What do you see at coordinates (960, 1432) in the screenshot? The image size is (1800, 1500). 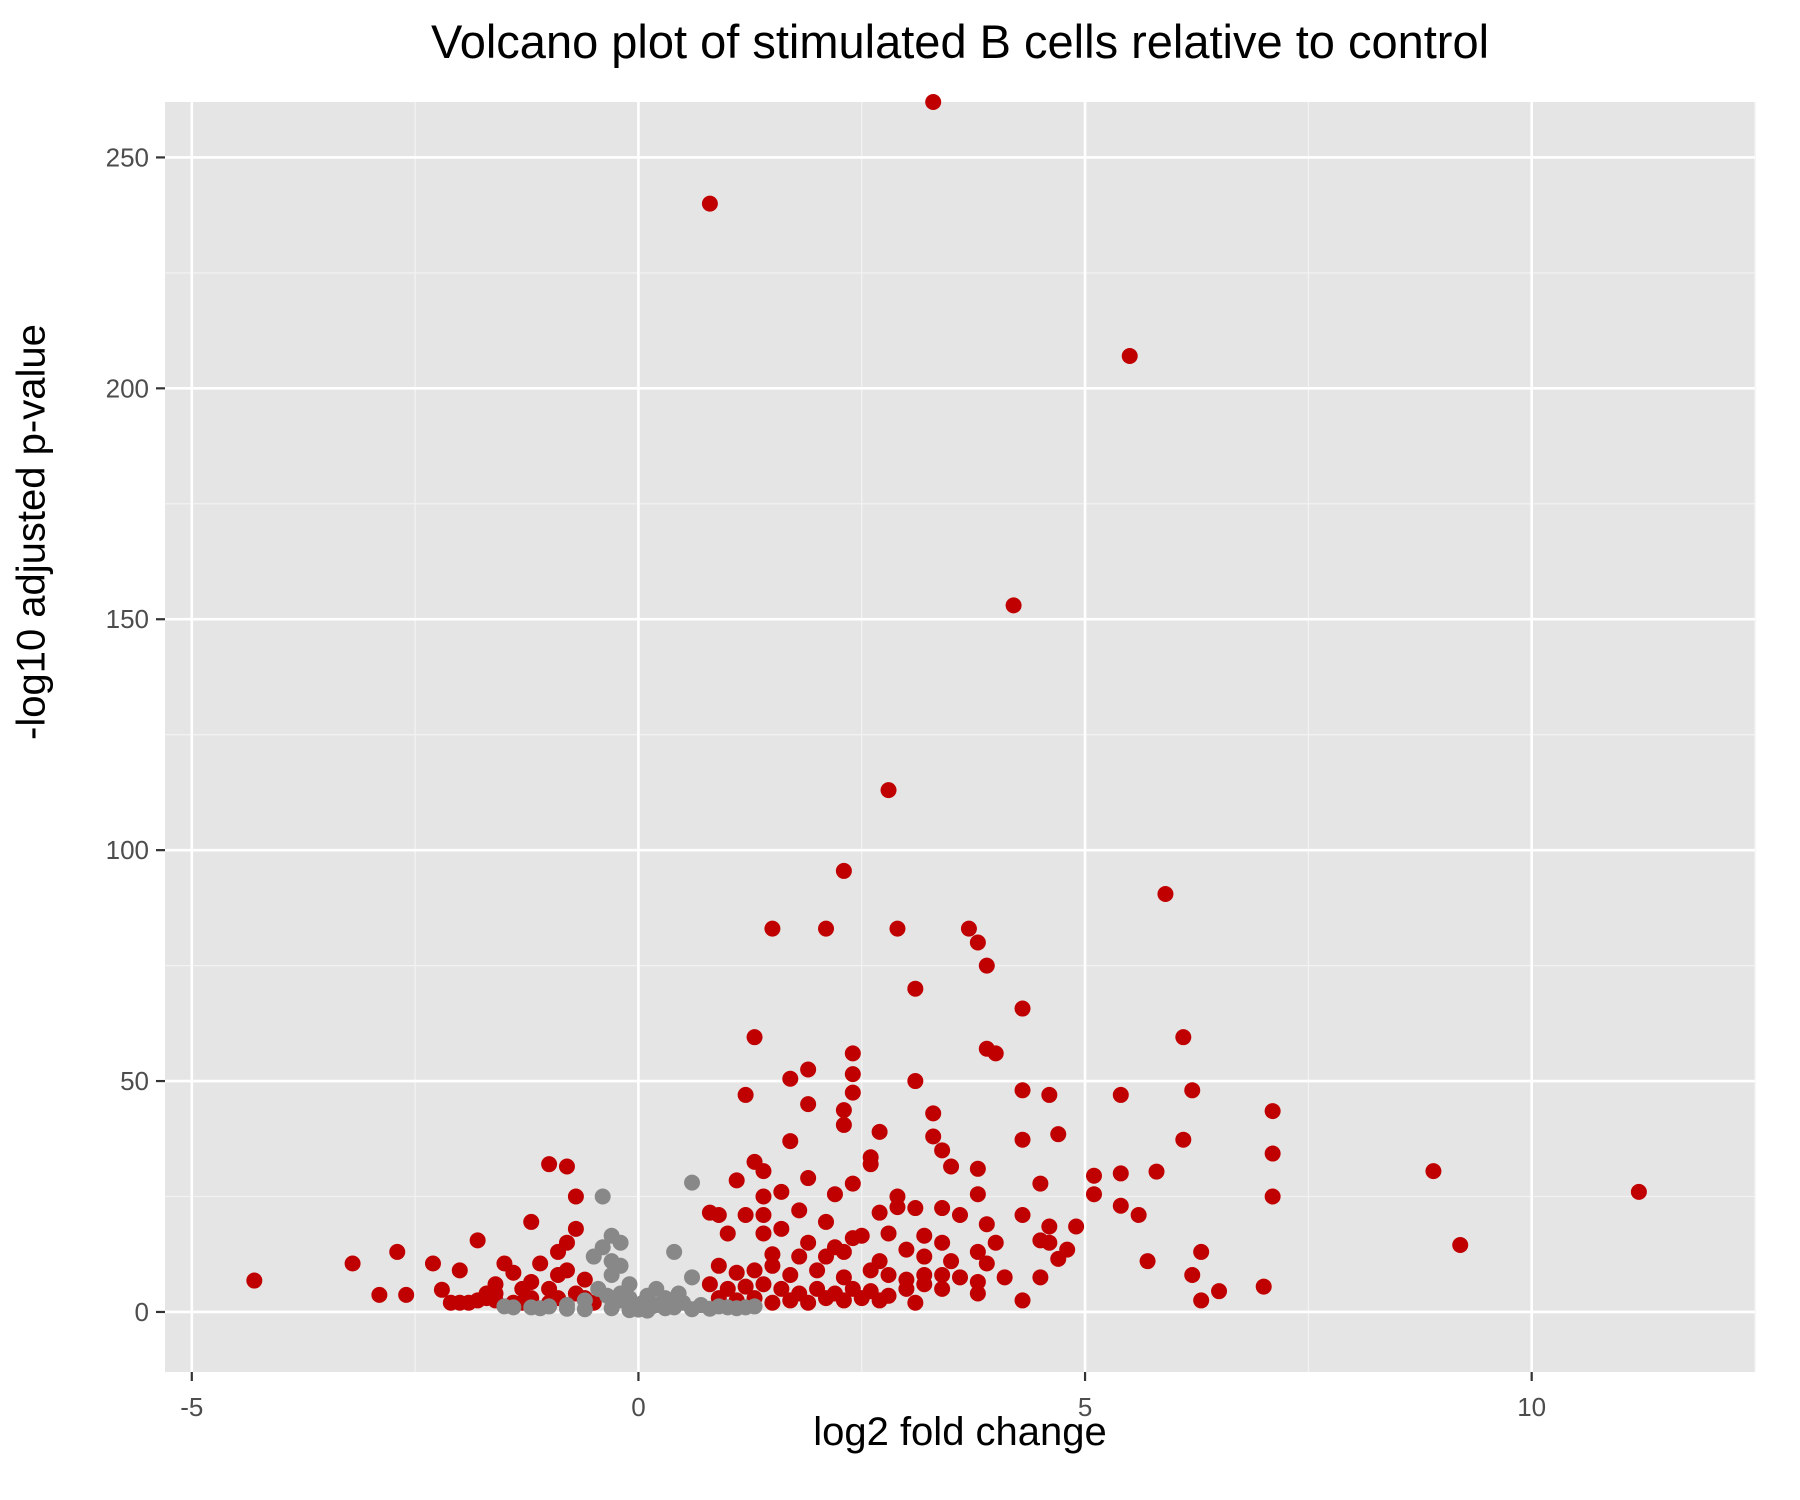 I see `x-axis-label: log2 fold change` at bounding box center [960, 1432].